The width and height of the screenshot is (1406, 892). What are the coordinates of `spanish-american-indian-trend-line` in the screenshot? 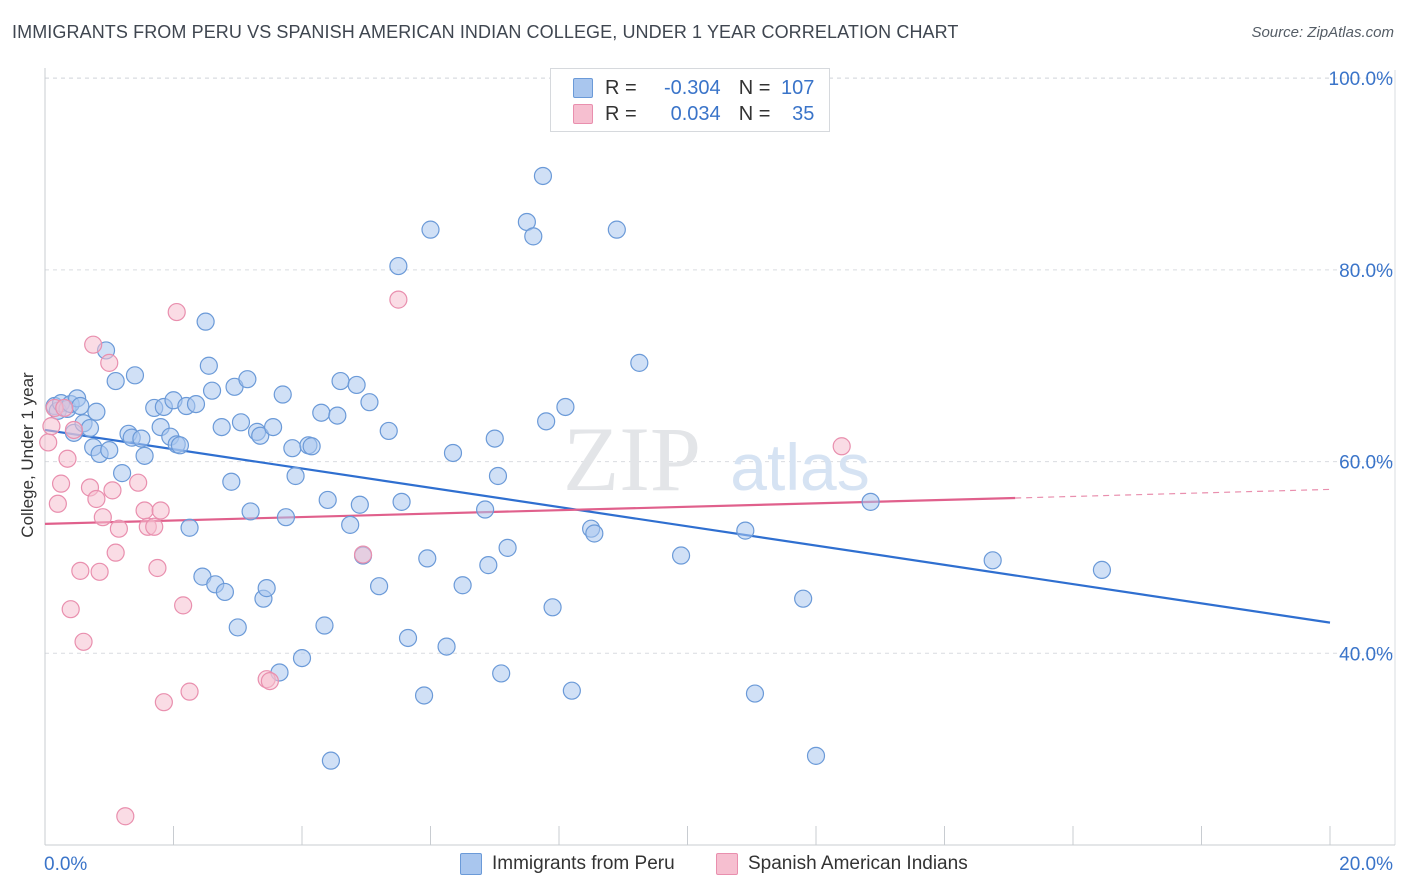 It's located at (530, 511).